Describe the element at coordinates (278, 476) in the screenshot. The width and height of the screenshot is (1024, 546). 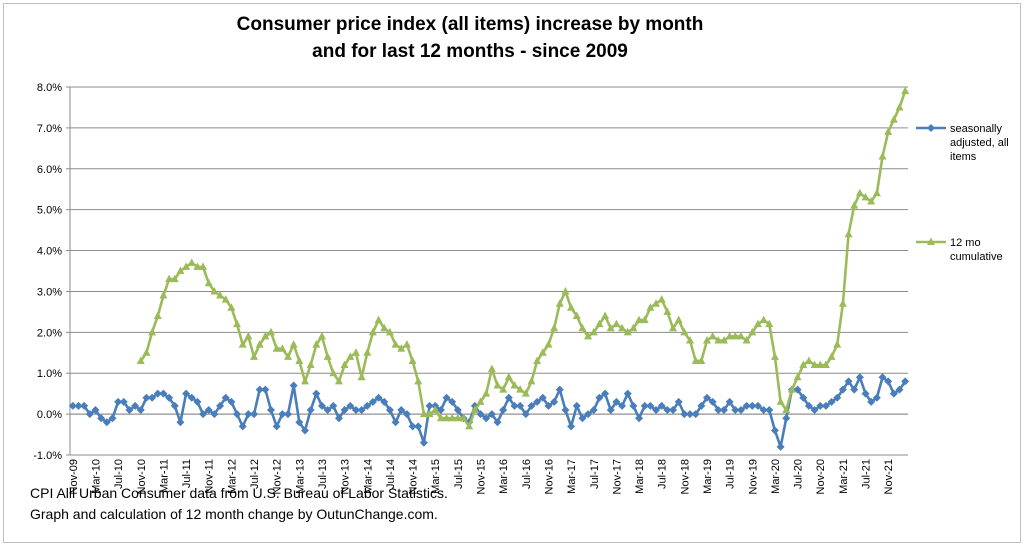
I see `x-tick-label: Nov-12` at that location.